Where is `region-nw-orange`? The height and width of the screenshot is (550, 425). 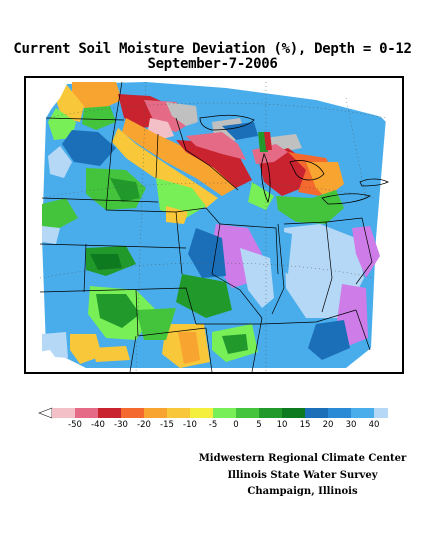 region-nw-orange is located at coordinates (97, 95).